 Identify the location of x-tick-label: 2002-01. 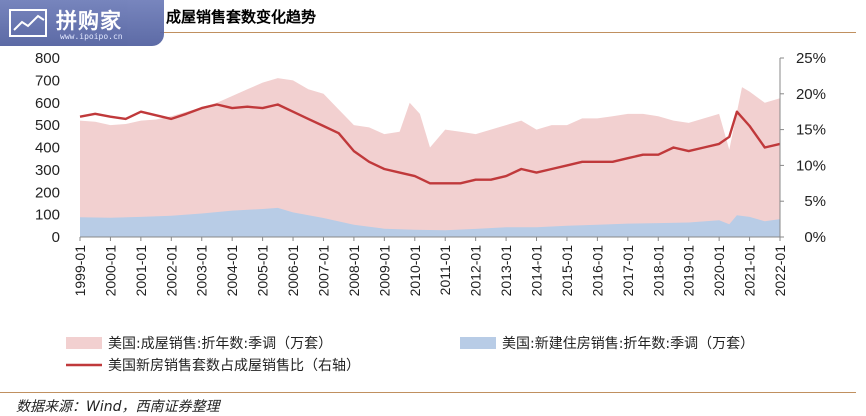
(171, 271).